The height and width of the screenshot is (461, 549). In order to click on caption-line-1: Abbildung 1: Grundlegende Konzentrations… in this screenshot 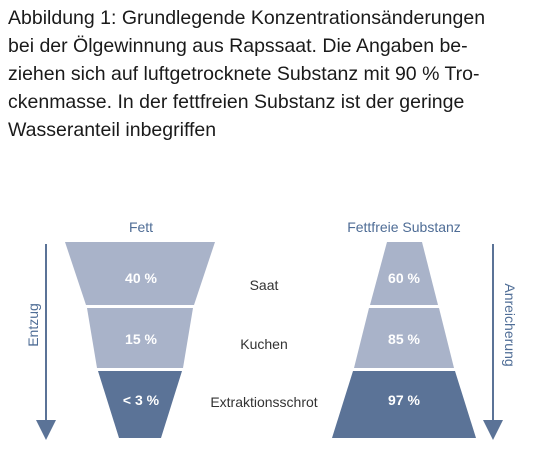, I will do `click(247, 18)`.